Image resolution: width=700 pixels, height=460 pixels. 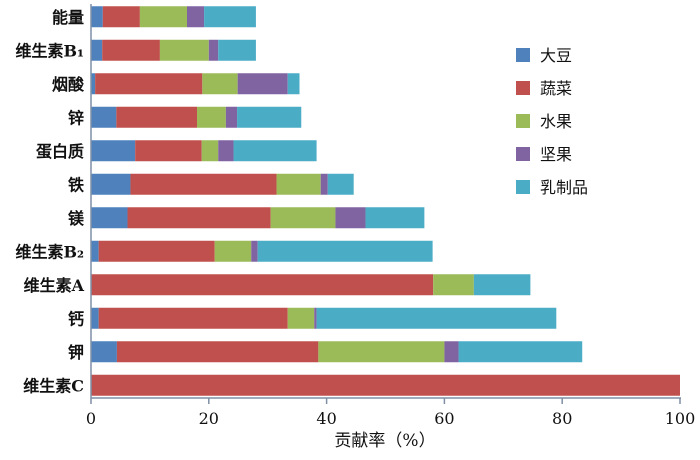 I want to click on x-tick-label: 20, so click(x=209, y=418).